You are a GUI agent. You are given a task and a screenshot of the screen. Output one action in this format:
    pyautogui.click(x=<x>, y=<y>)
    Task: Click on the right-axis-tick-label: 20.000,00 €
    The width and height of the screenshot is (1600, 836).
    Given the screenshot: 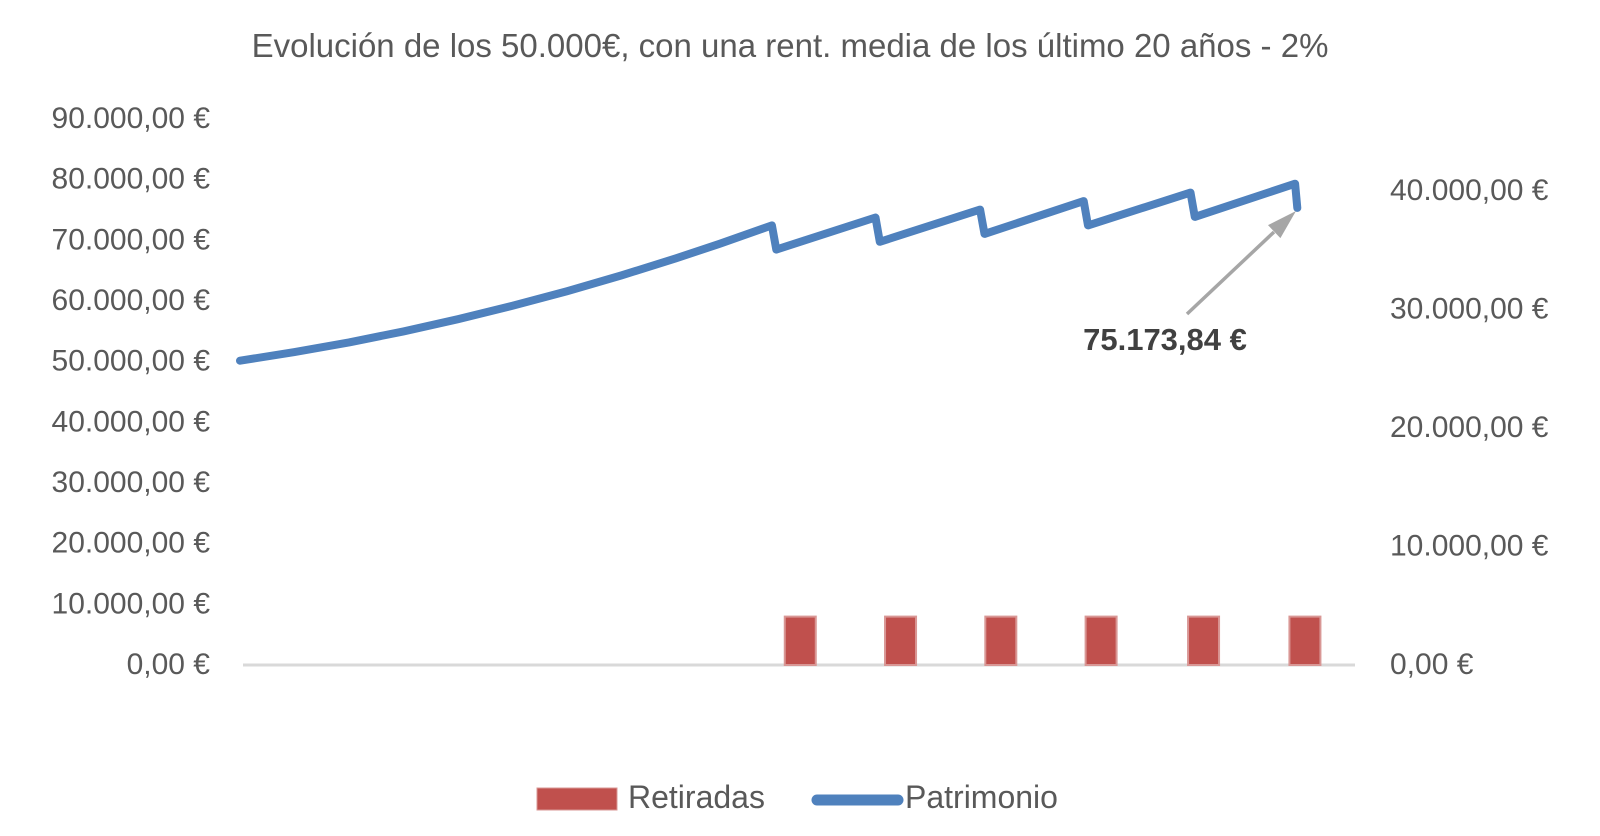 What is the action you would take?
    pyautogui.click(x=1469, y=427)
    